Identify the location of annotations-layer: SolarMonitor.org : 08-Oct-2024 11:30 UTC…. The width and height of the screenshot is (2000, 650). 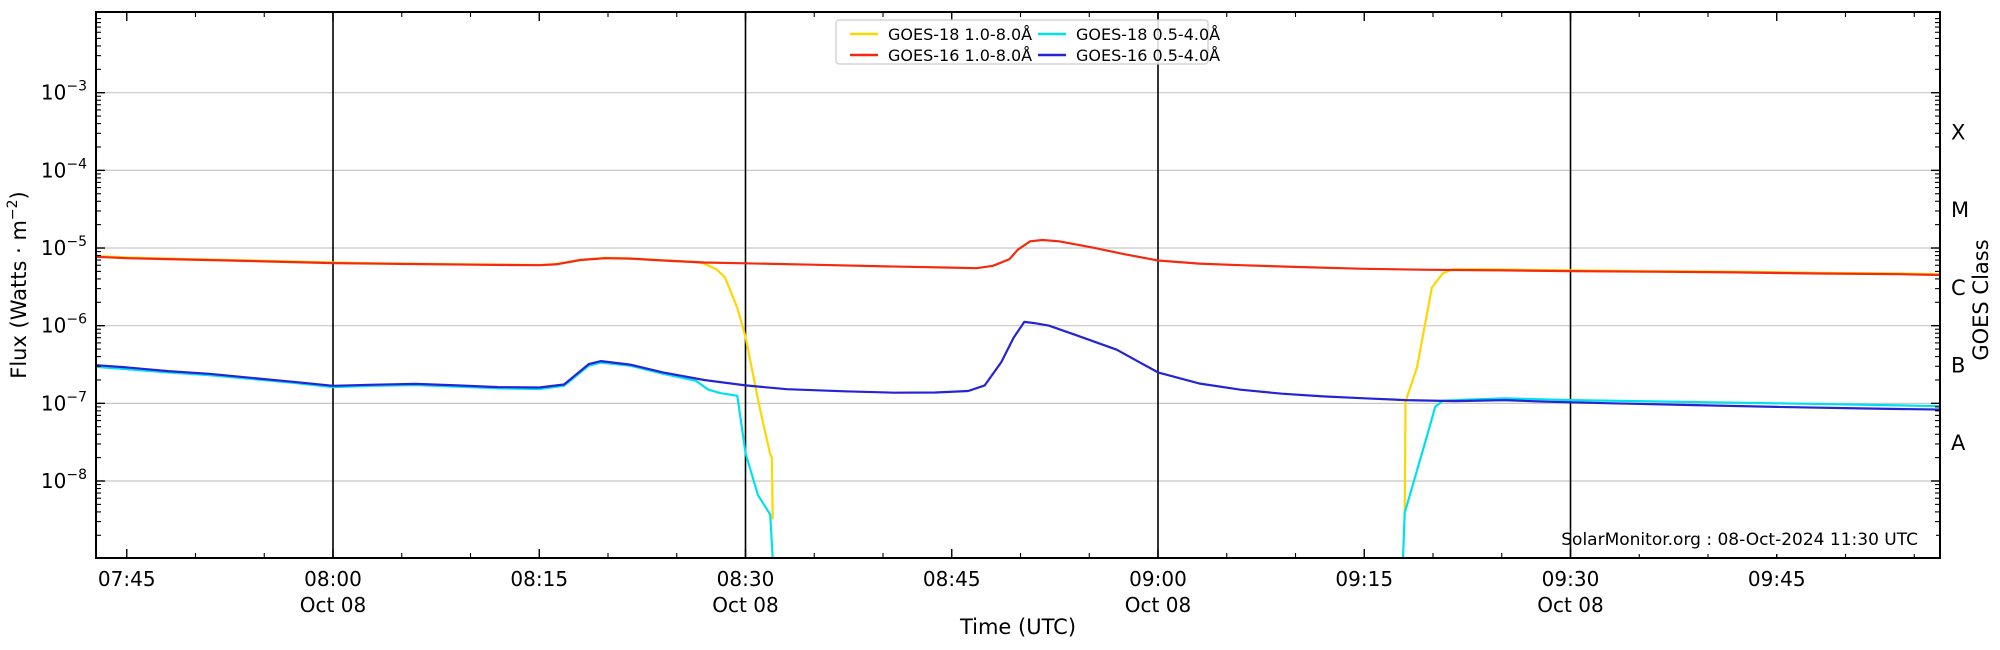
(1447, 581).